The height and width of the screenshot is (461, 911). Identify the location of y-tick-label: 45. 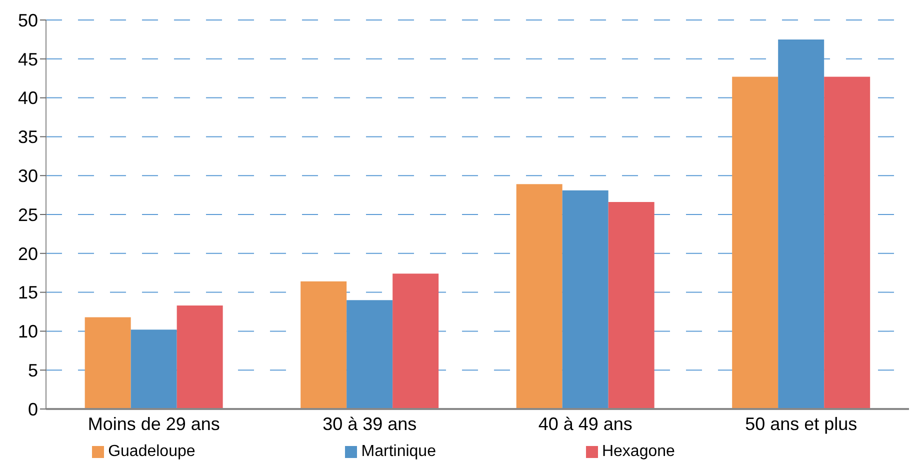
(28, 59).